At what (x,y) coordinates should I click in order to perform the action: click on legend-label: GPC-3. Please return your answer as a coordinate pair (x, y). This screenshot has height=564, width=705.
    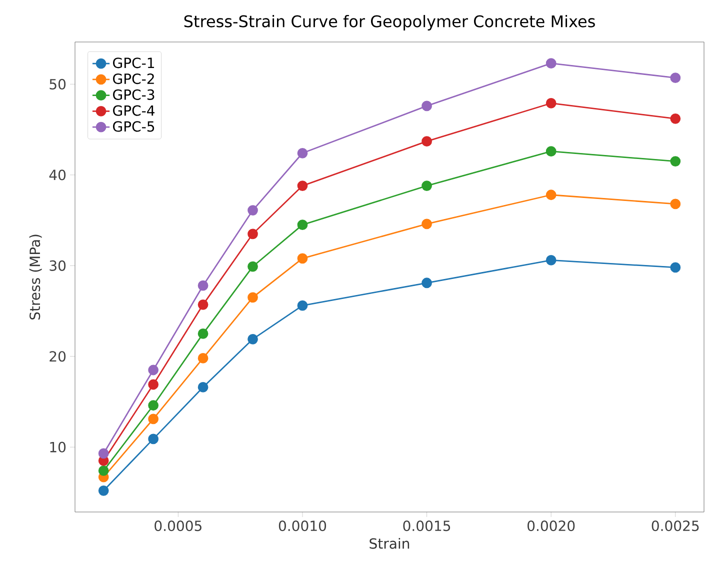
    Looking at the image, I should click on (133, 94).